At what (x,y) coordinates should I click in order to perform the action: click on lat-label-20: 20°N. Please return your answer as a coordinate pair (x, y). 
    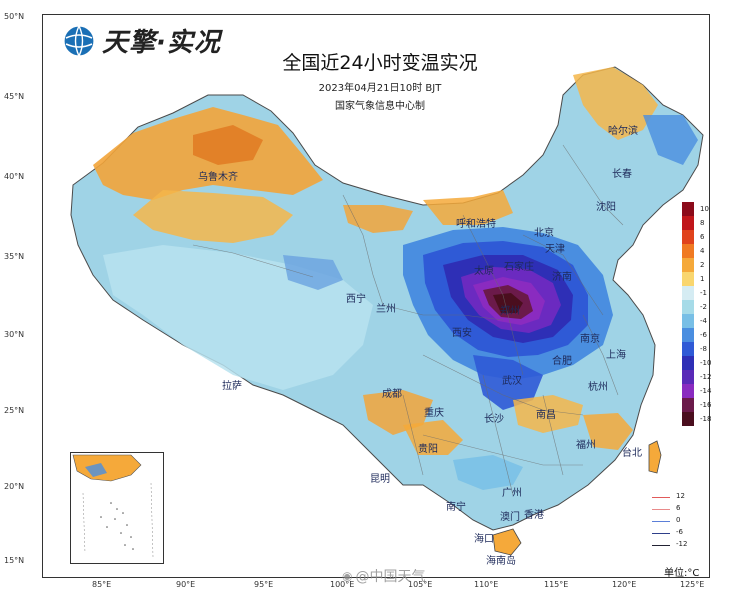
    Looking at the image, I should click on (14, 486).